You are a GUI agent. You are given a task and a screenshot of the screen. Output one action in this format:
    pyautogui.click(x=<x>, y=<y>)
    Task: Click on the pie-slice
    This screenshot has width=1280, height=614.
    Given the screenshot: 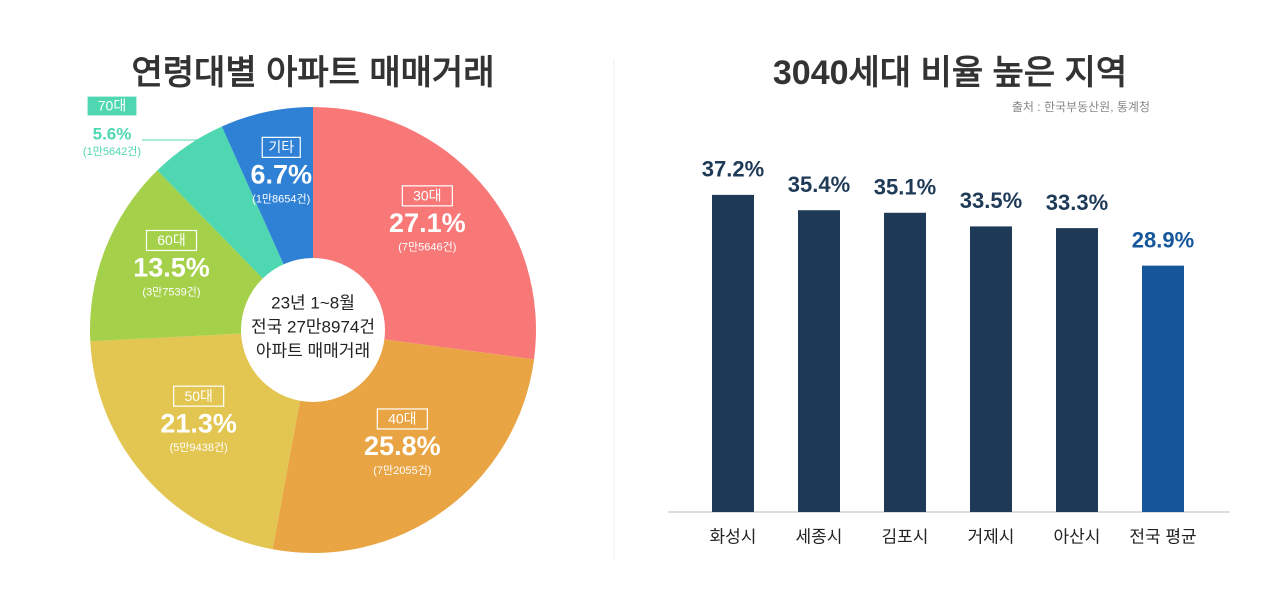 What is the action you would take?
    pyautogui.click(x=201, y=440)
    